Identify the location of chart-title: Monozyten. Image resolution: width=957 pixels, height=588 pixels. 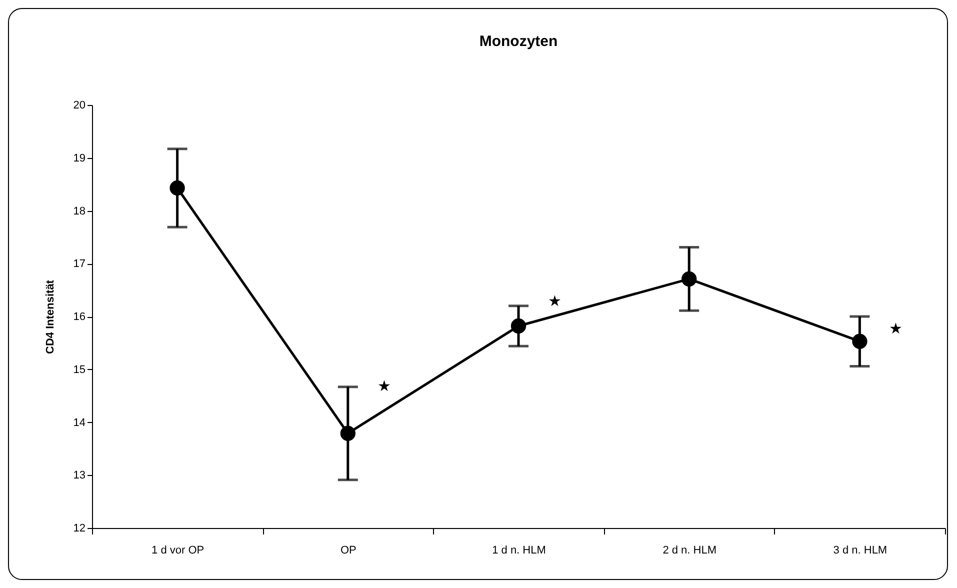
(518, 41).